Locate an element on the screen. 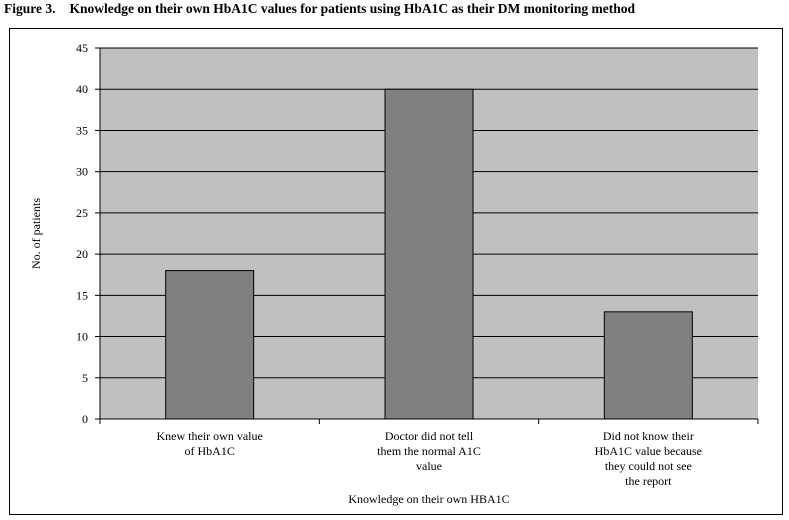 This screenshot has width=789, height=520. y-tick-label: 20 is located at coordinates (82, 254).